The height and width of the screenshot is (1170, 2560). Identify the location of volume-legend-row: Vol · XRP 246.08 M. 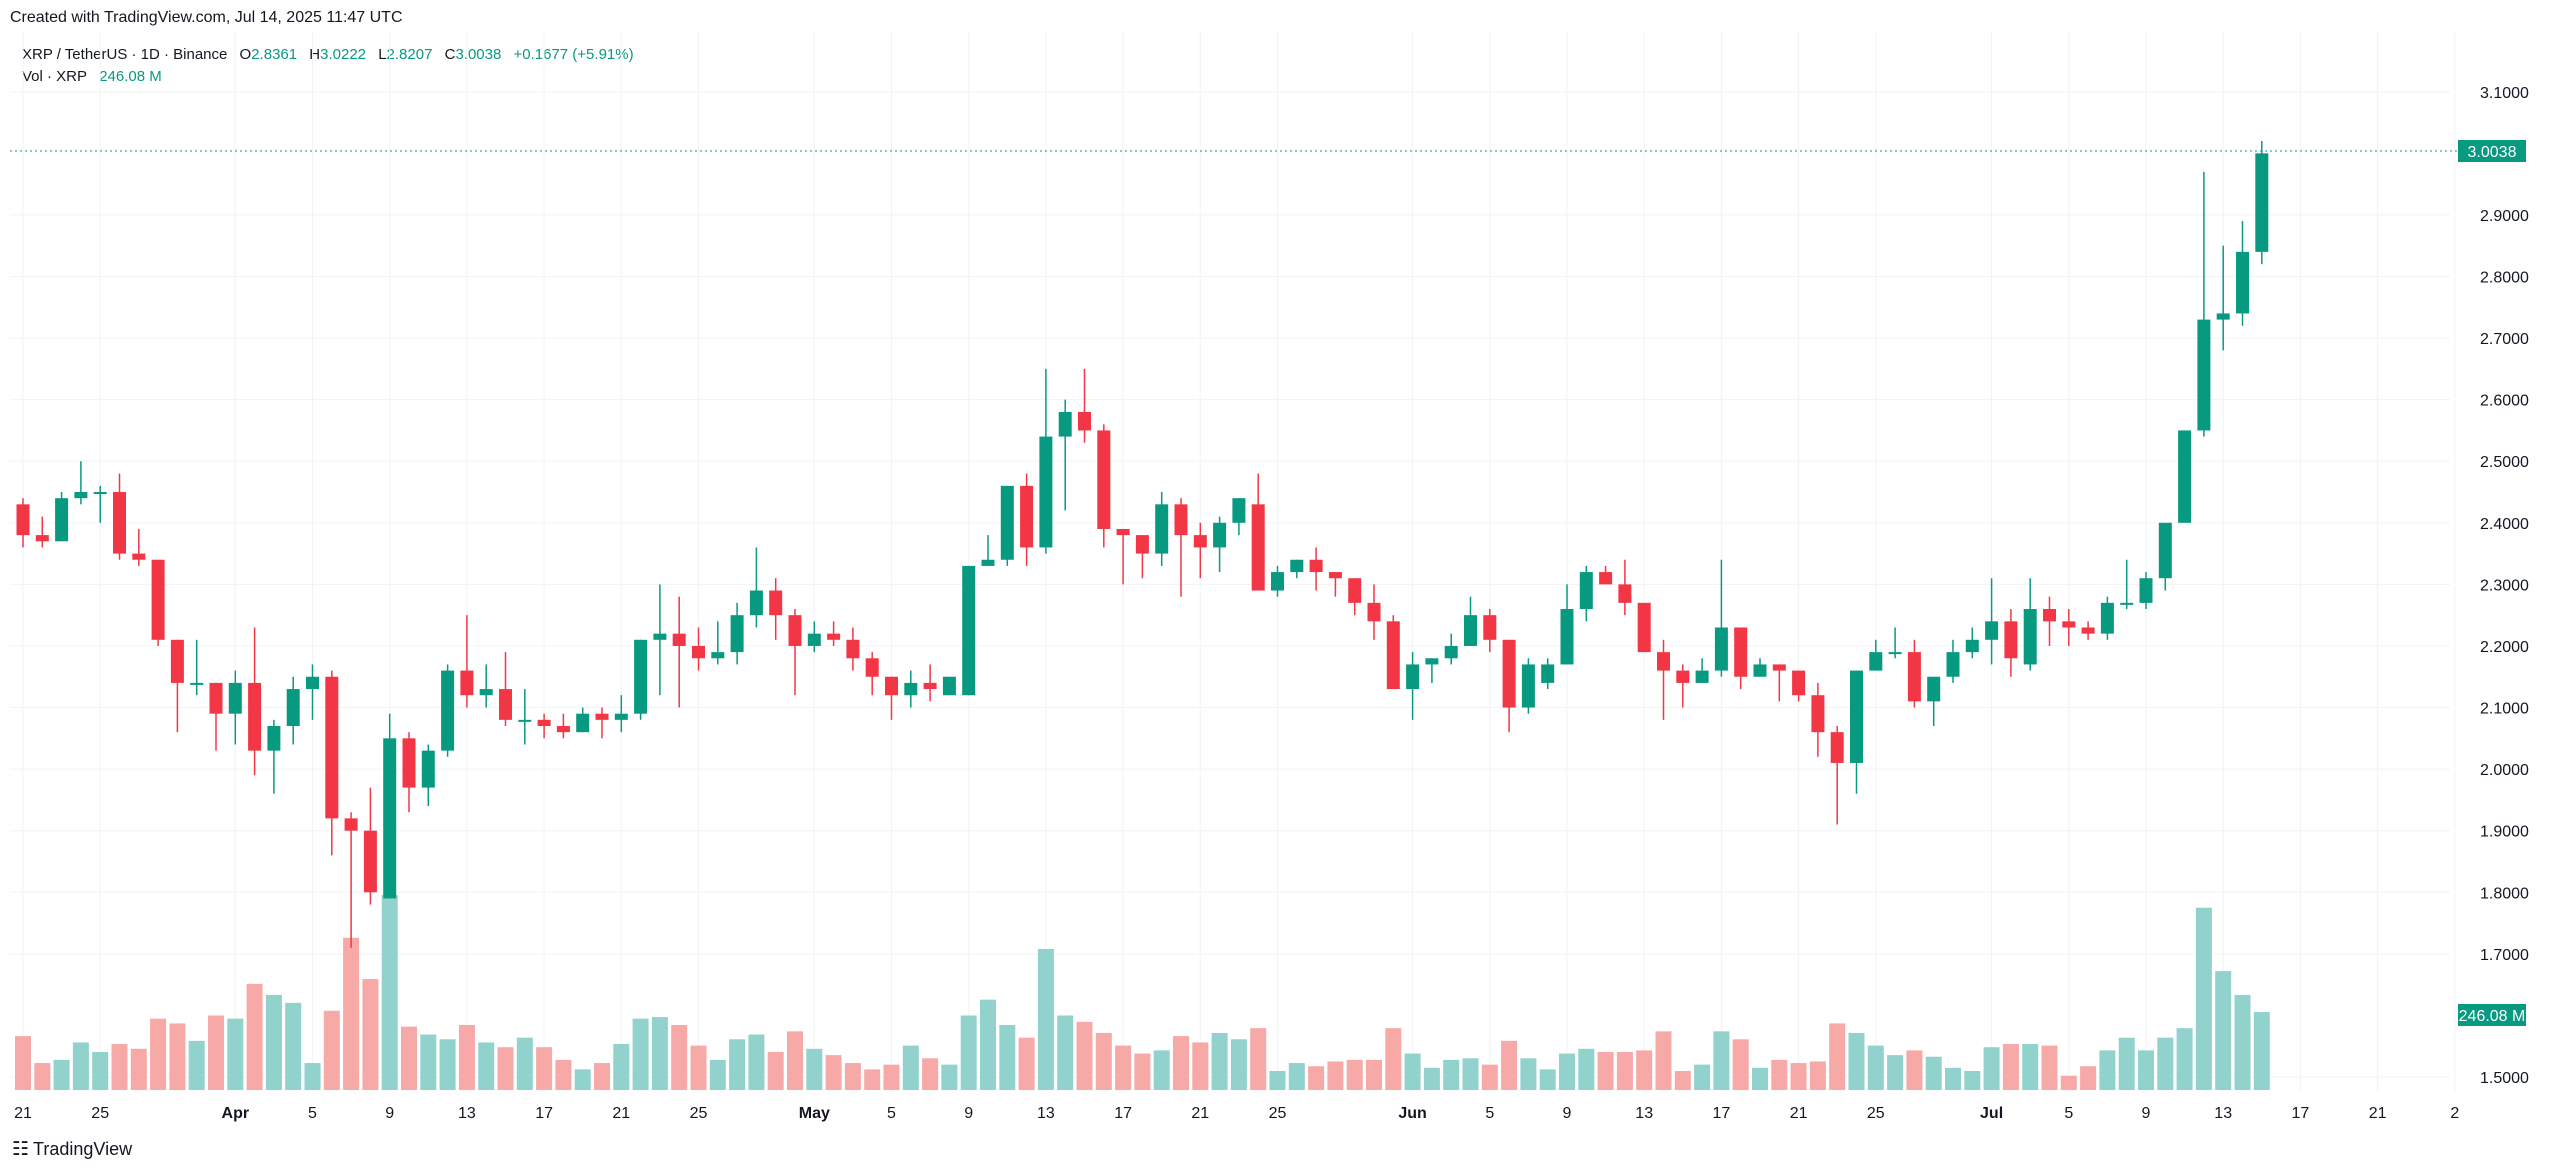
(328, 77).